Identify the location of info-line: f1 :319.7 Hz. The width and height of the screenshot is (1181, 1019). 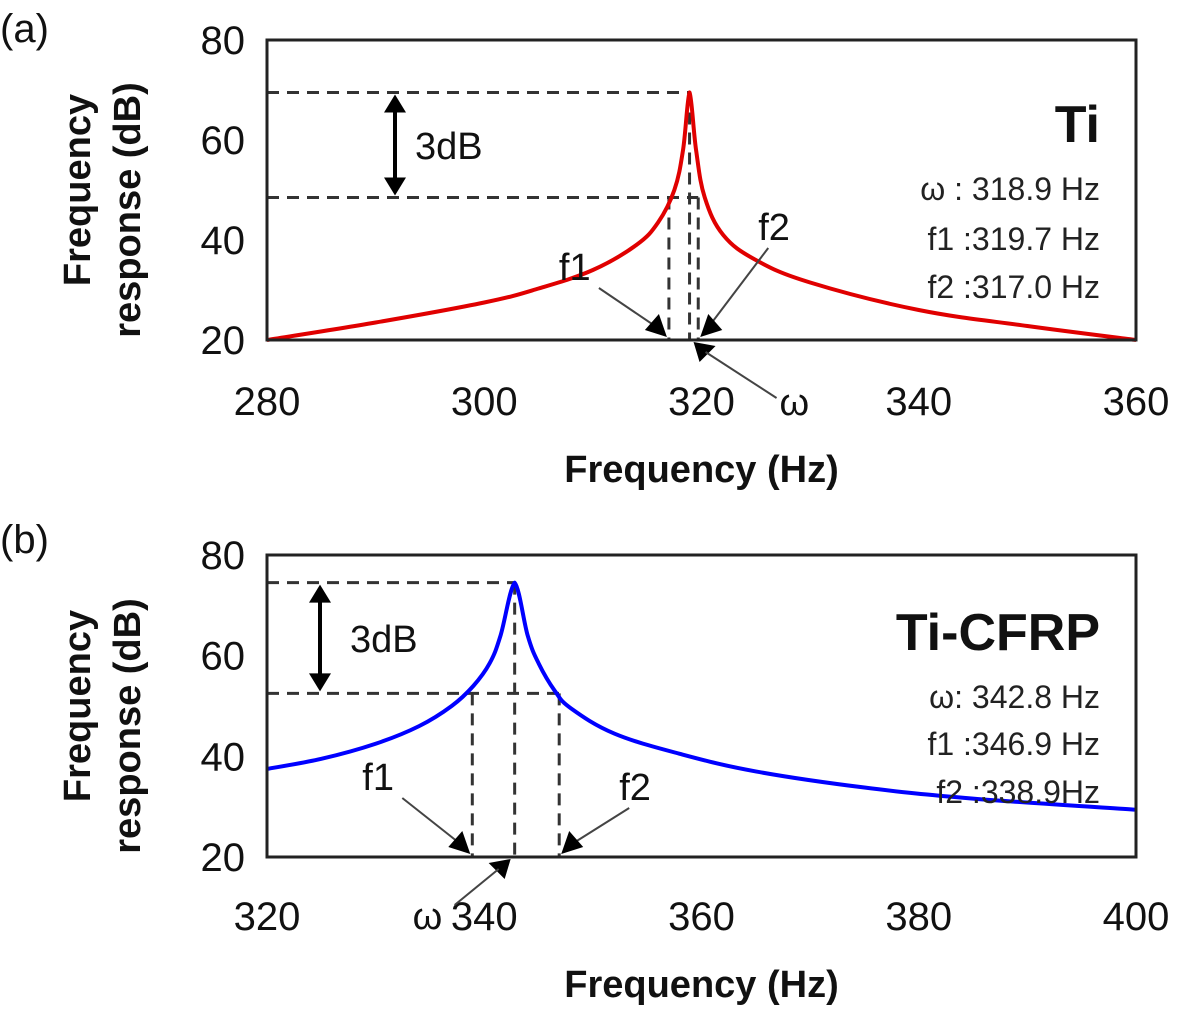
(1013, 239).